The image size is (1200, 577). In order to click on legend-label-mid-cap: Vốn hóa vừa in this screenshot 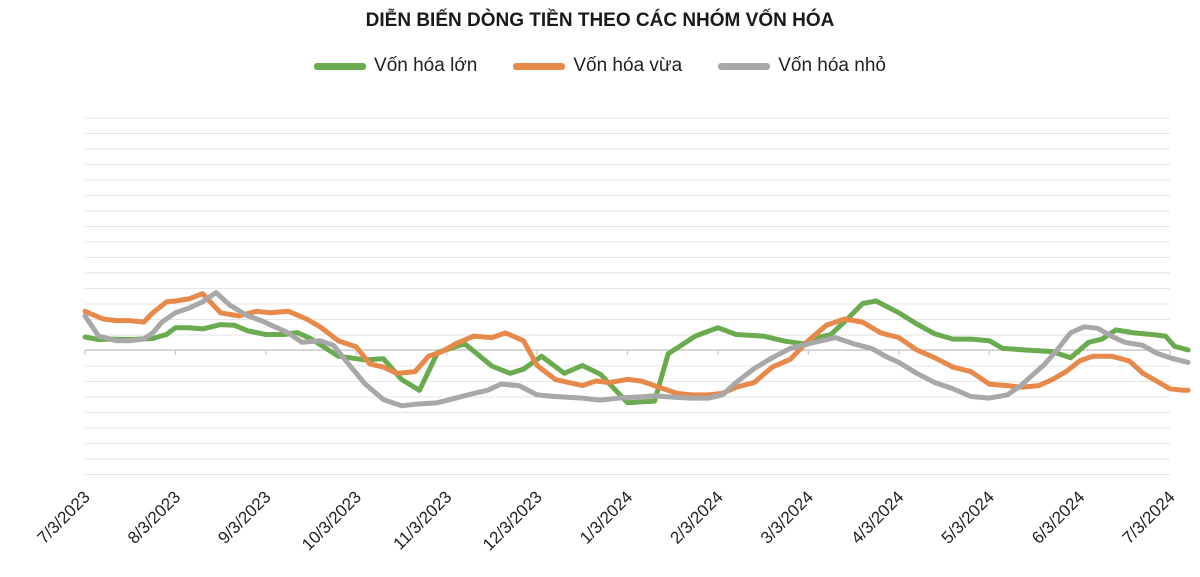, I will do `click(628, 65)`.